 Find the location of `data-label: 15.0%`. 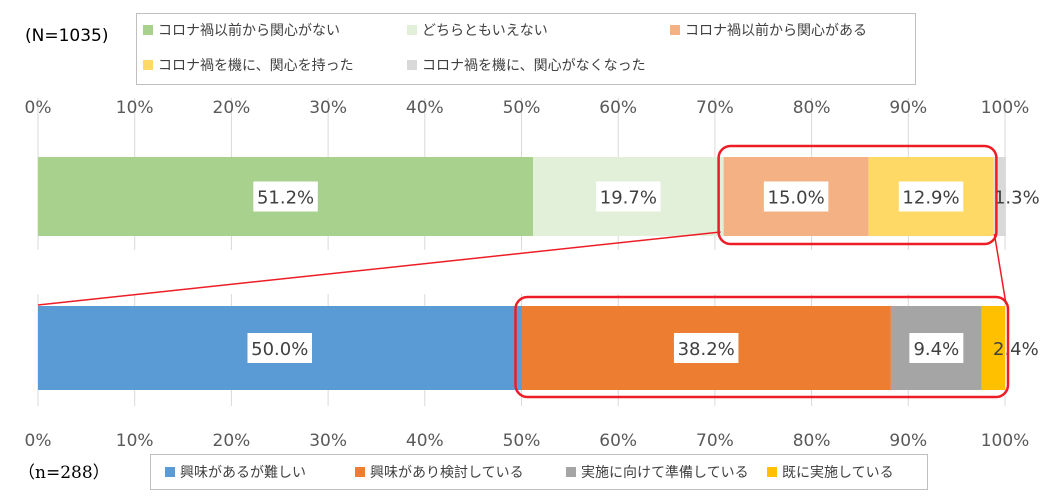

data-label: 15.0% is located at coordinates (796, 198).